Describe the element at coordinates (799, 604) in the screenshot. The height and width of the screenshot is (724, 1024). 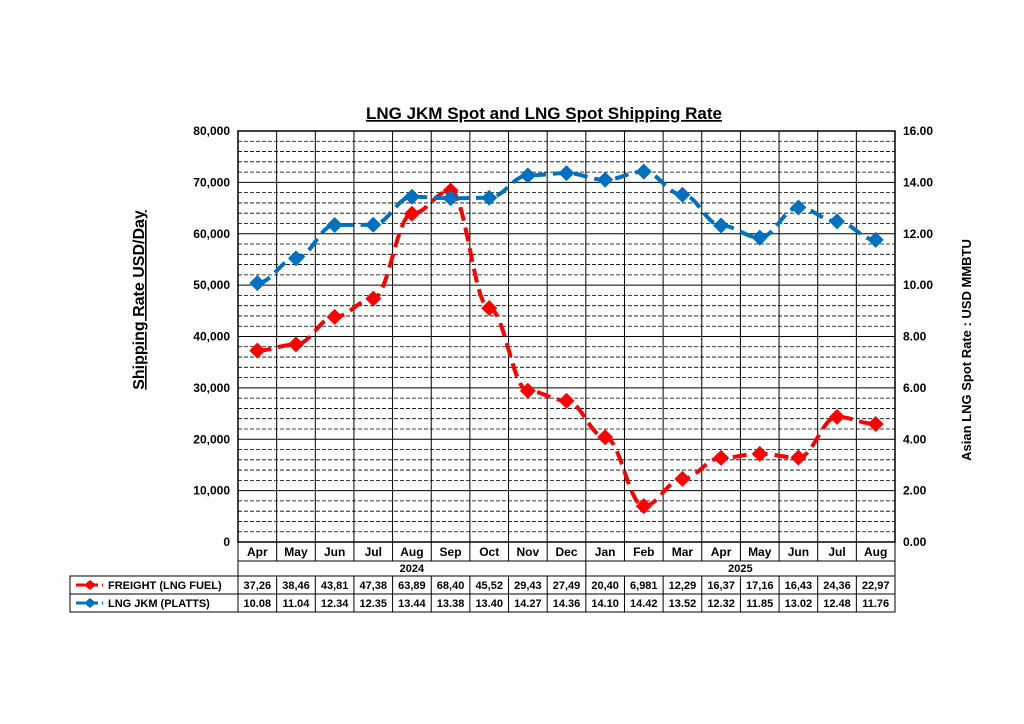
I see `data-cell: 13.02` at that location.